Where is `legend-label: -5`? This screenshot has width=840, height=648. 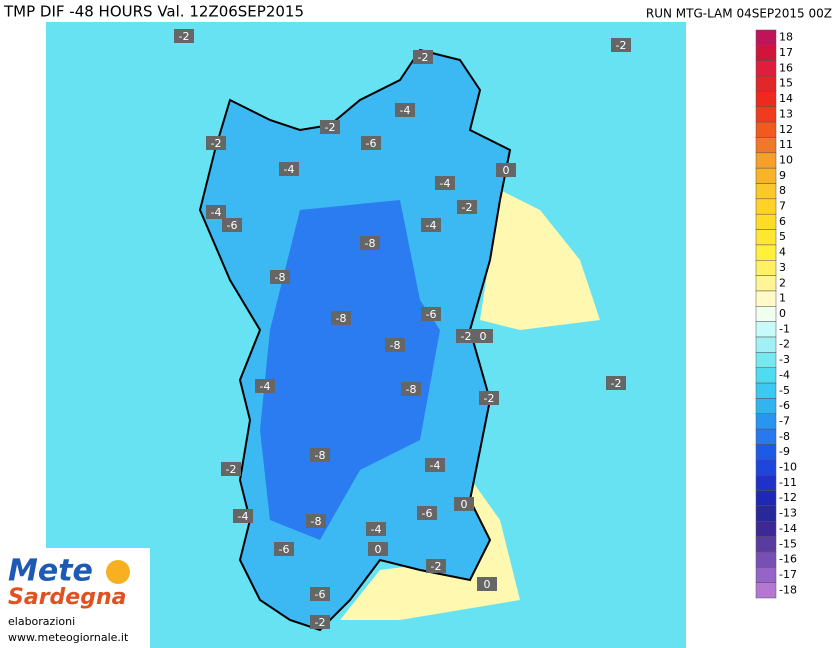 legend-label: -5 is located at coordinates (784, 390).